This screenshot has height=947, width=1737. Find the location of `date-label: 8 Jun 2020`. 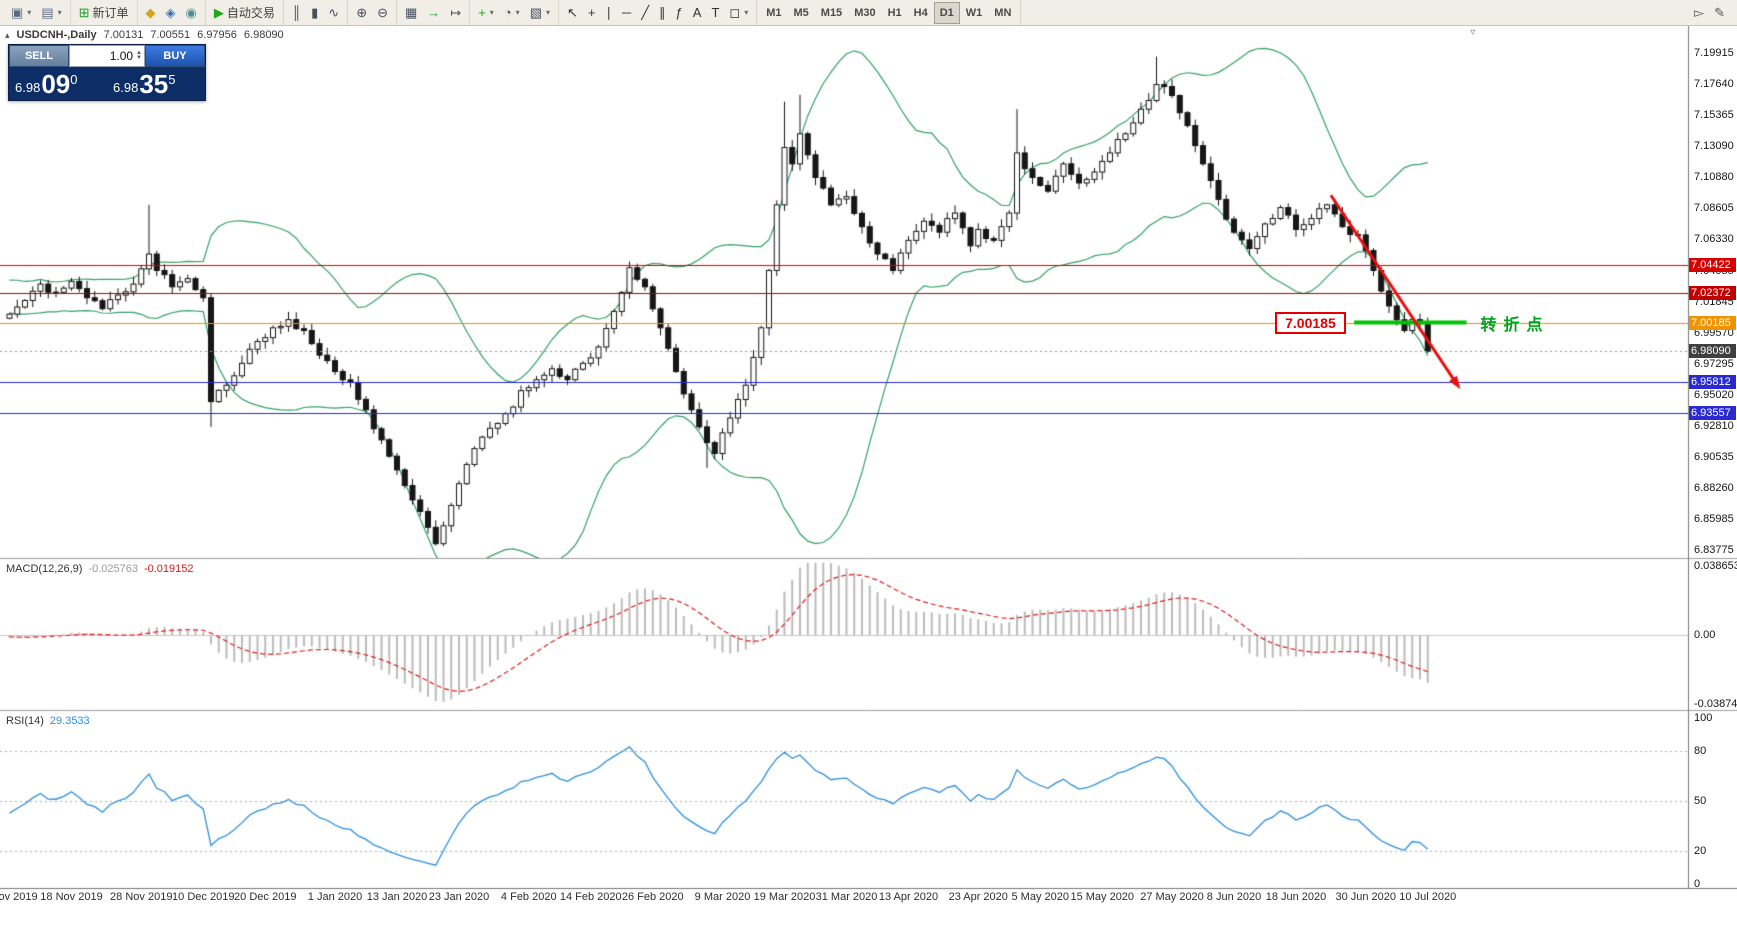

date-label: 8 Jun 2020 is located at coordinates (1234, 897).